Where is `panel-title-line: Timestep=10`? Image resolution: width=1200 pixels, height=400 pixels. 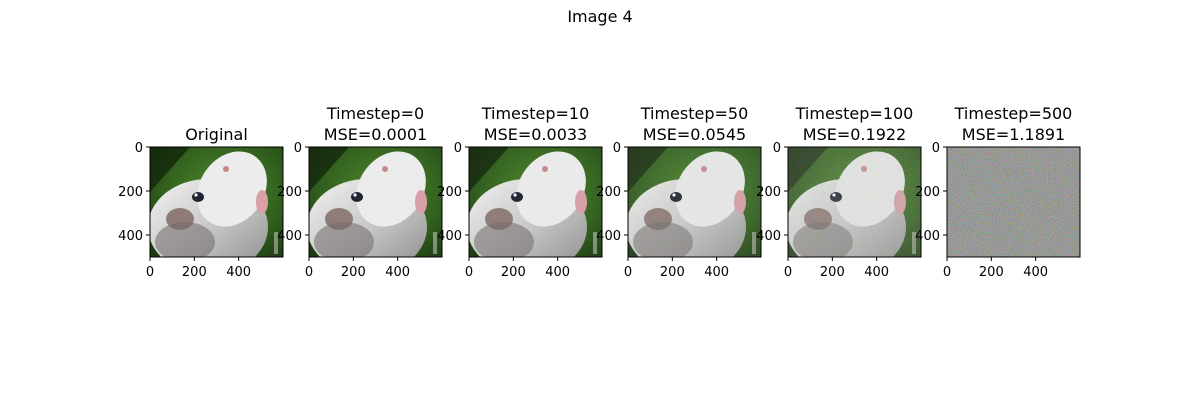
panel-title-line: Timestep=10 is located at coordinates (535, 113).